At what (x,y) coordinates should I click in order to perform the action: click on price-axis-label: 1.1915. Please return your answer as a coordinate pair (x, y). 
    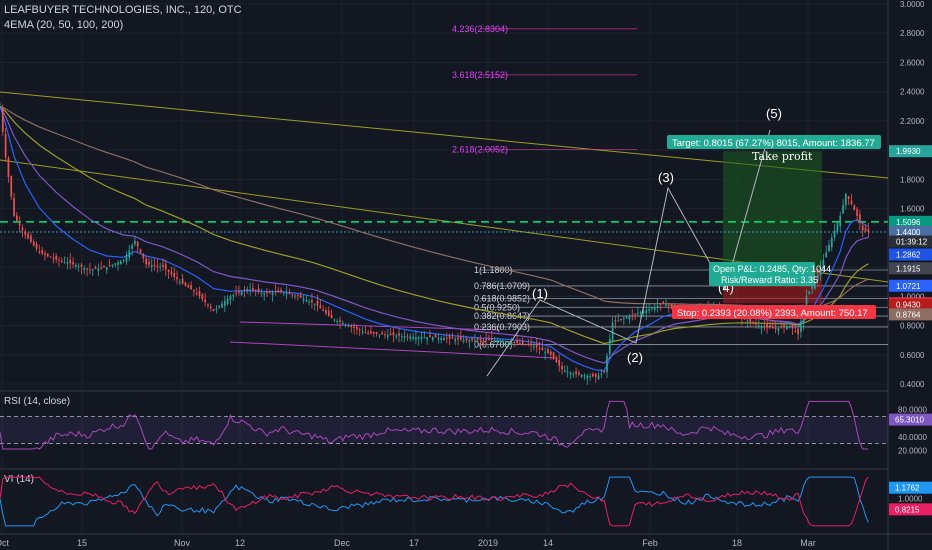
    Looking at the image, I should click on (908, 268).